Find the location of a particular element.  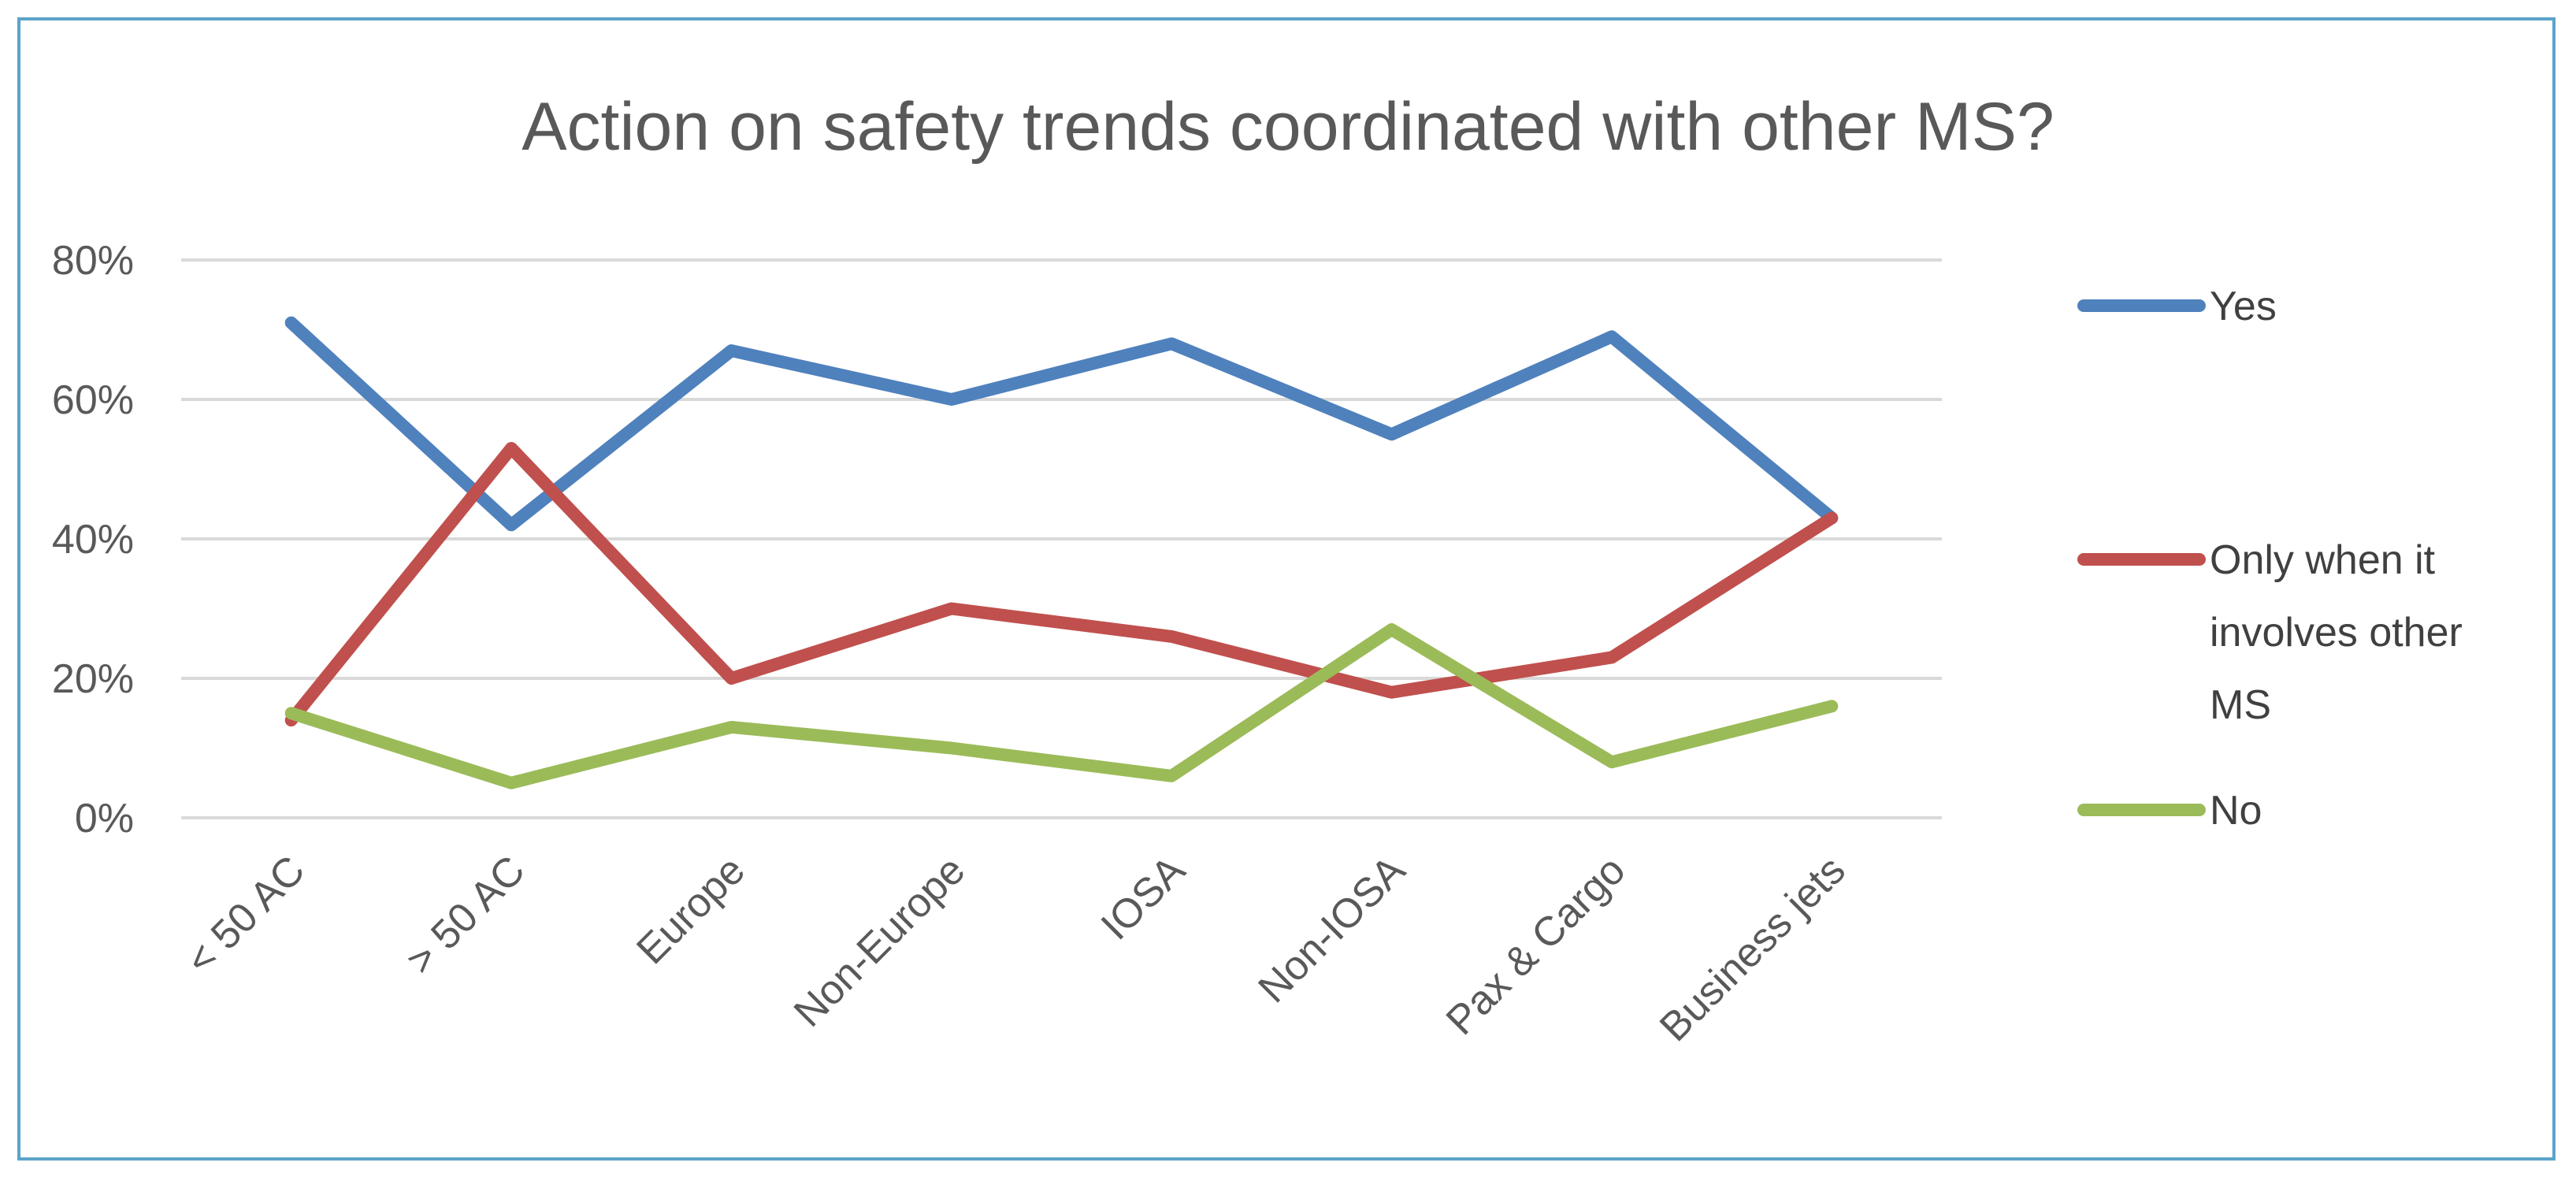

x-tick-label: > 50 AC is located at coordinates (466, 915).